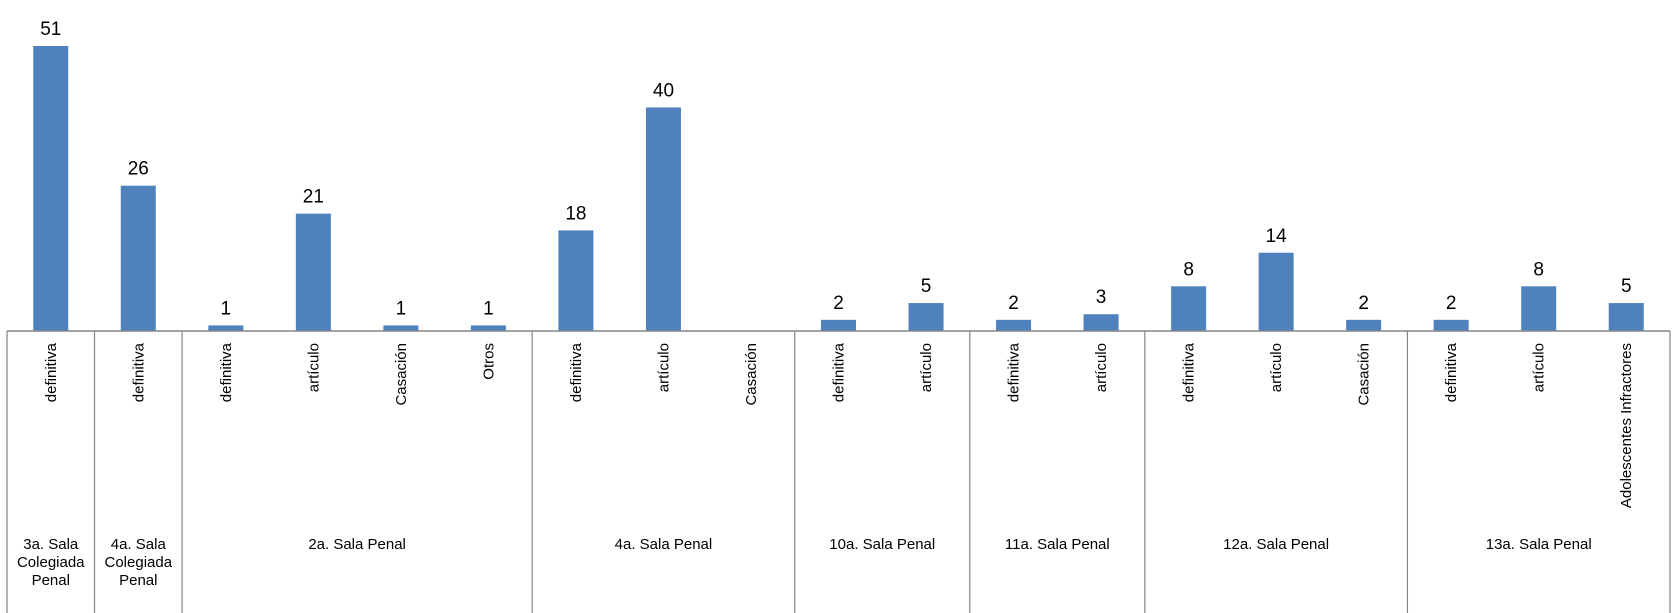  Describe the element at coordinates (50, 29) in the screenshot. I see `data-label: 51` at that location.